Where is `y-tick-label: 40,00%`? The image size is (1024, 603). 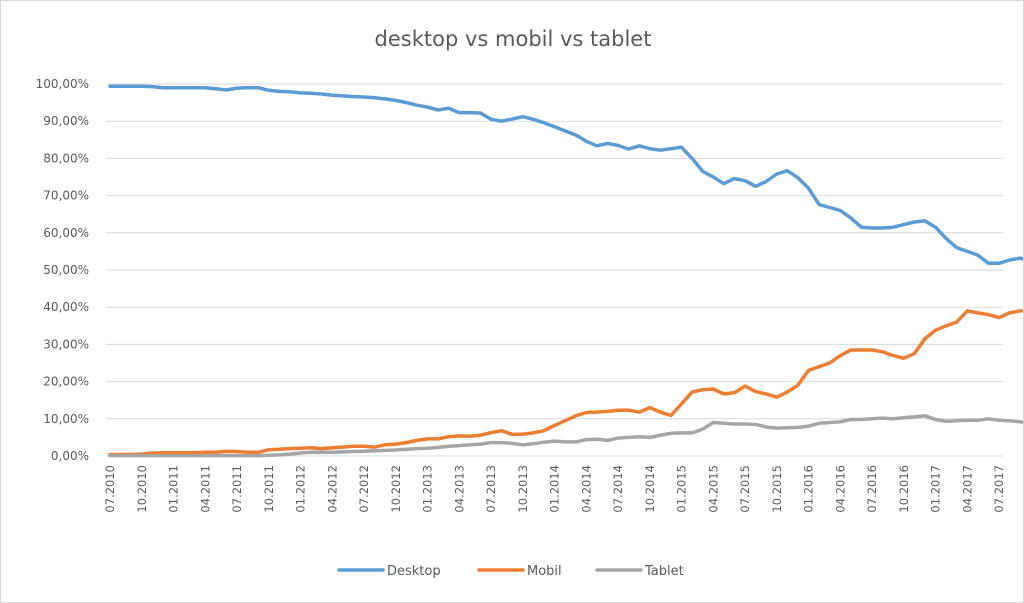
y-tick-label: 40,00% is located at coordinates (66, 307).